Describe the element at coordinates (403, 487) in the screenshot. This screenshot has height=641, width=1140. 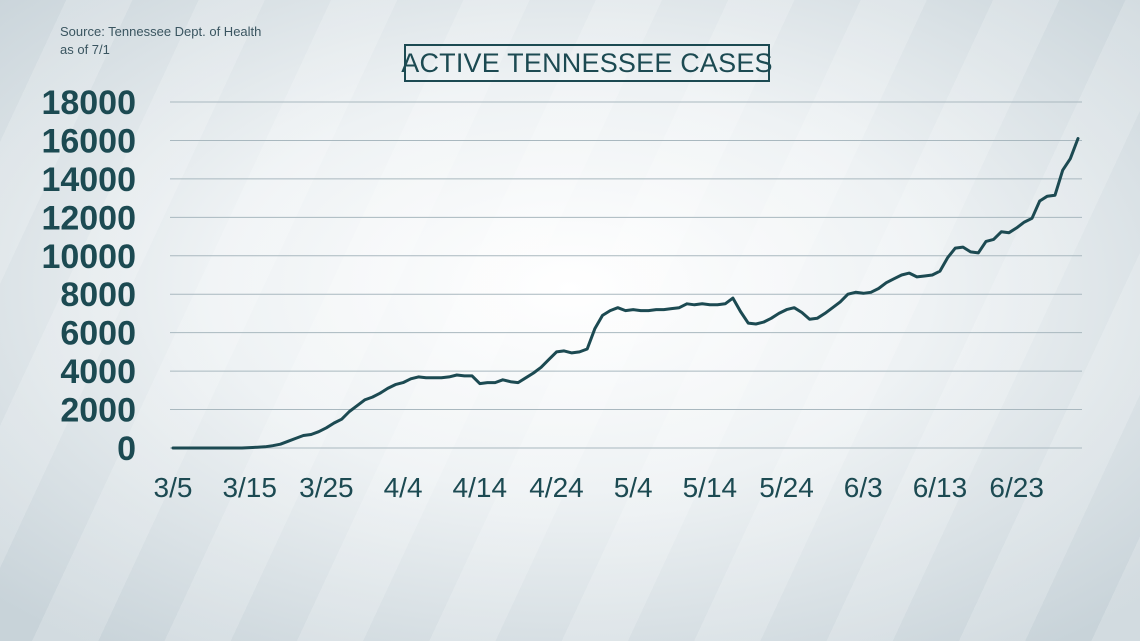
I see `x-tick-label: 4/4` at that location.